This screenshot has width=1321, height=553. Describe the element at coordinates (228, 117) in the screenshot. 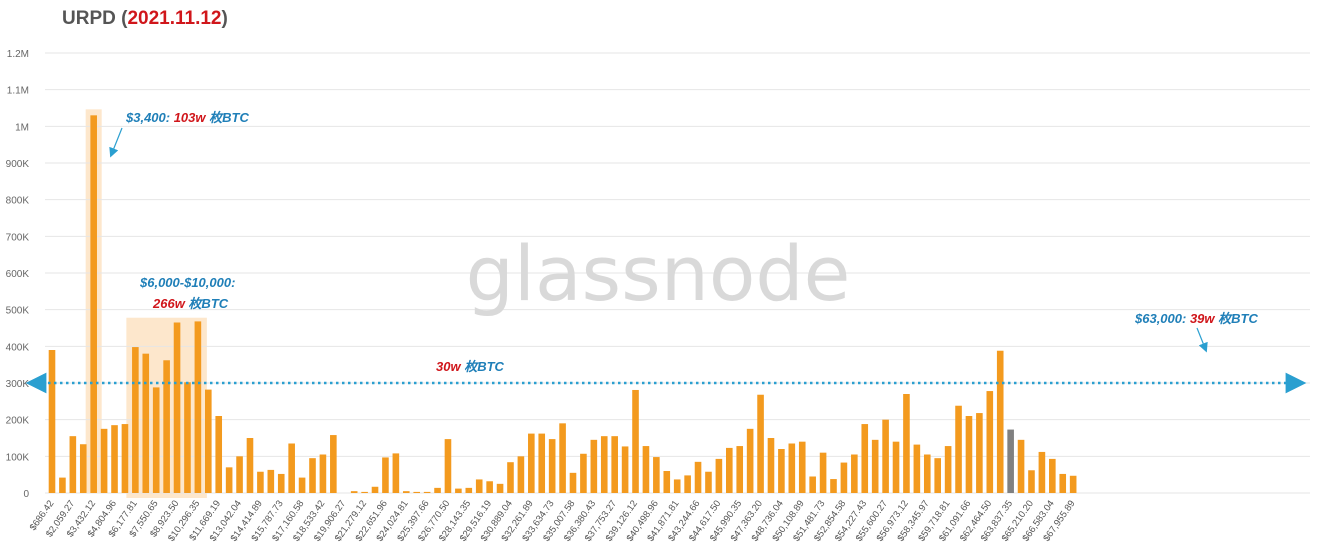

I see `annotation-3400-unit: 枚BTC` at that location.